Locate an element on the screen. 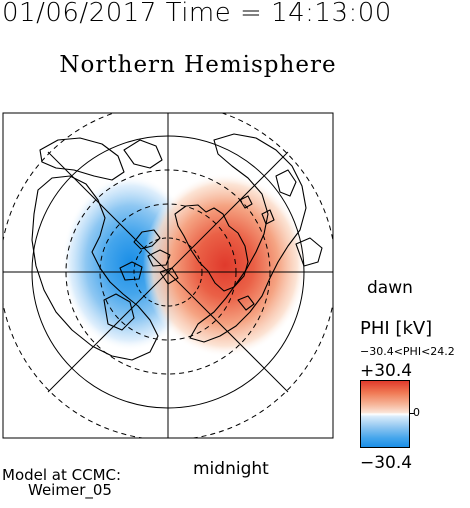  dawn-label: dawn is located at coordinates (390, 288).